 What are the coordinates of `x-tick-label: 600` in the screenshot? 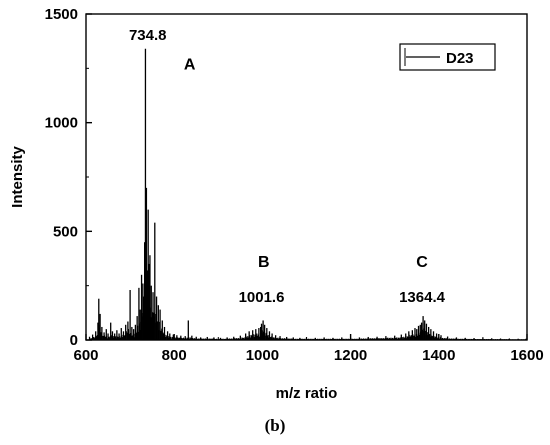 It's located at (85, 355).